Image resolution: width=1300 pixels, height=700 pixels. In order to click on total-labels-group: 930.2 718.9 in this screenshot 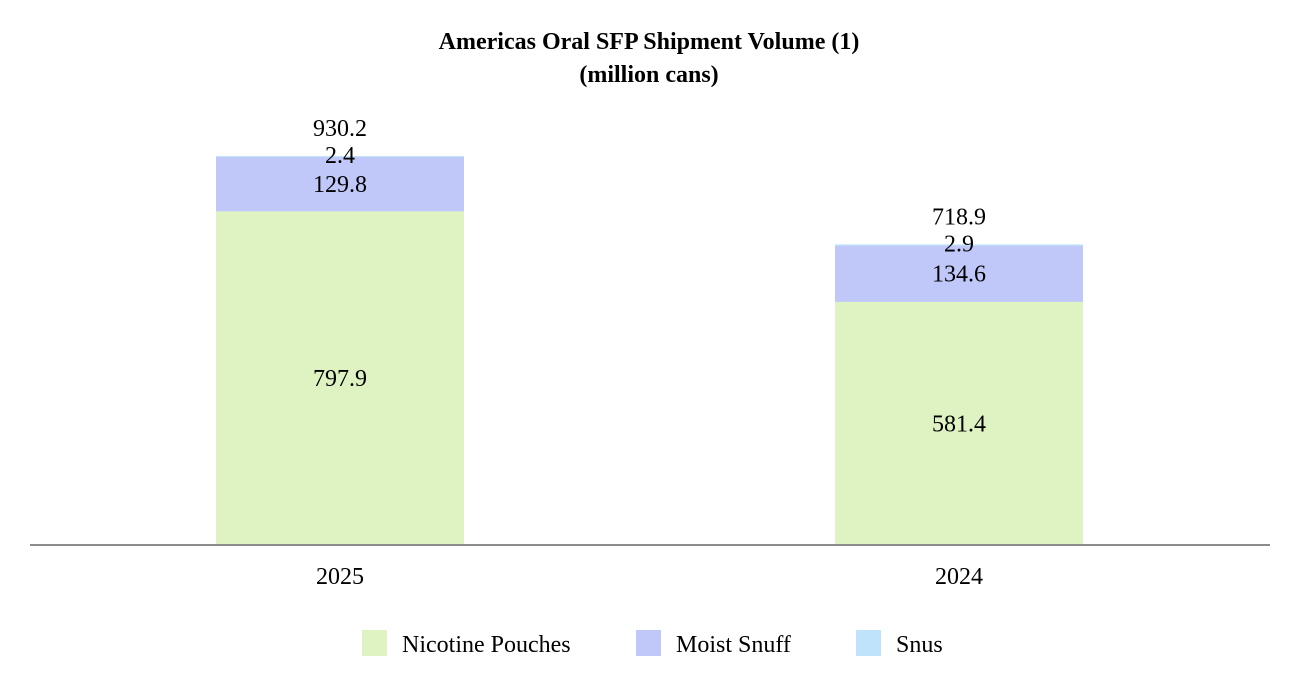, I will do `click(649, 173)`.